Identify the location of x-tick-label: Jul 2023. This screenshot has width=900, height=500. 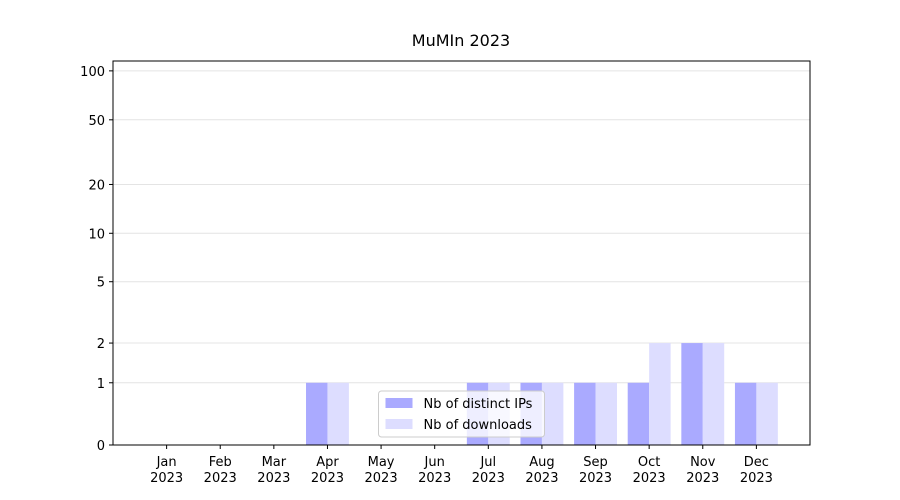
(488, 470).